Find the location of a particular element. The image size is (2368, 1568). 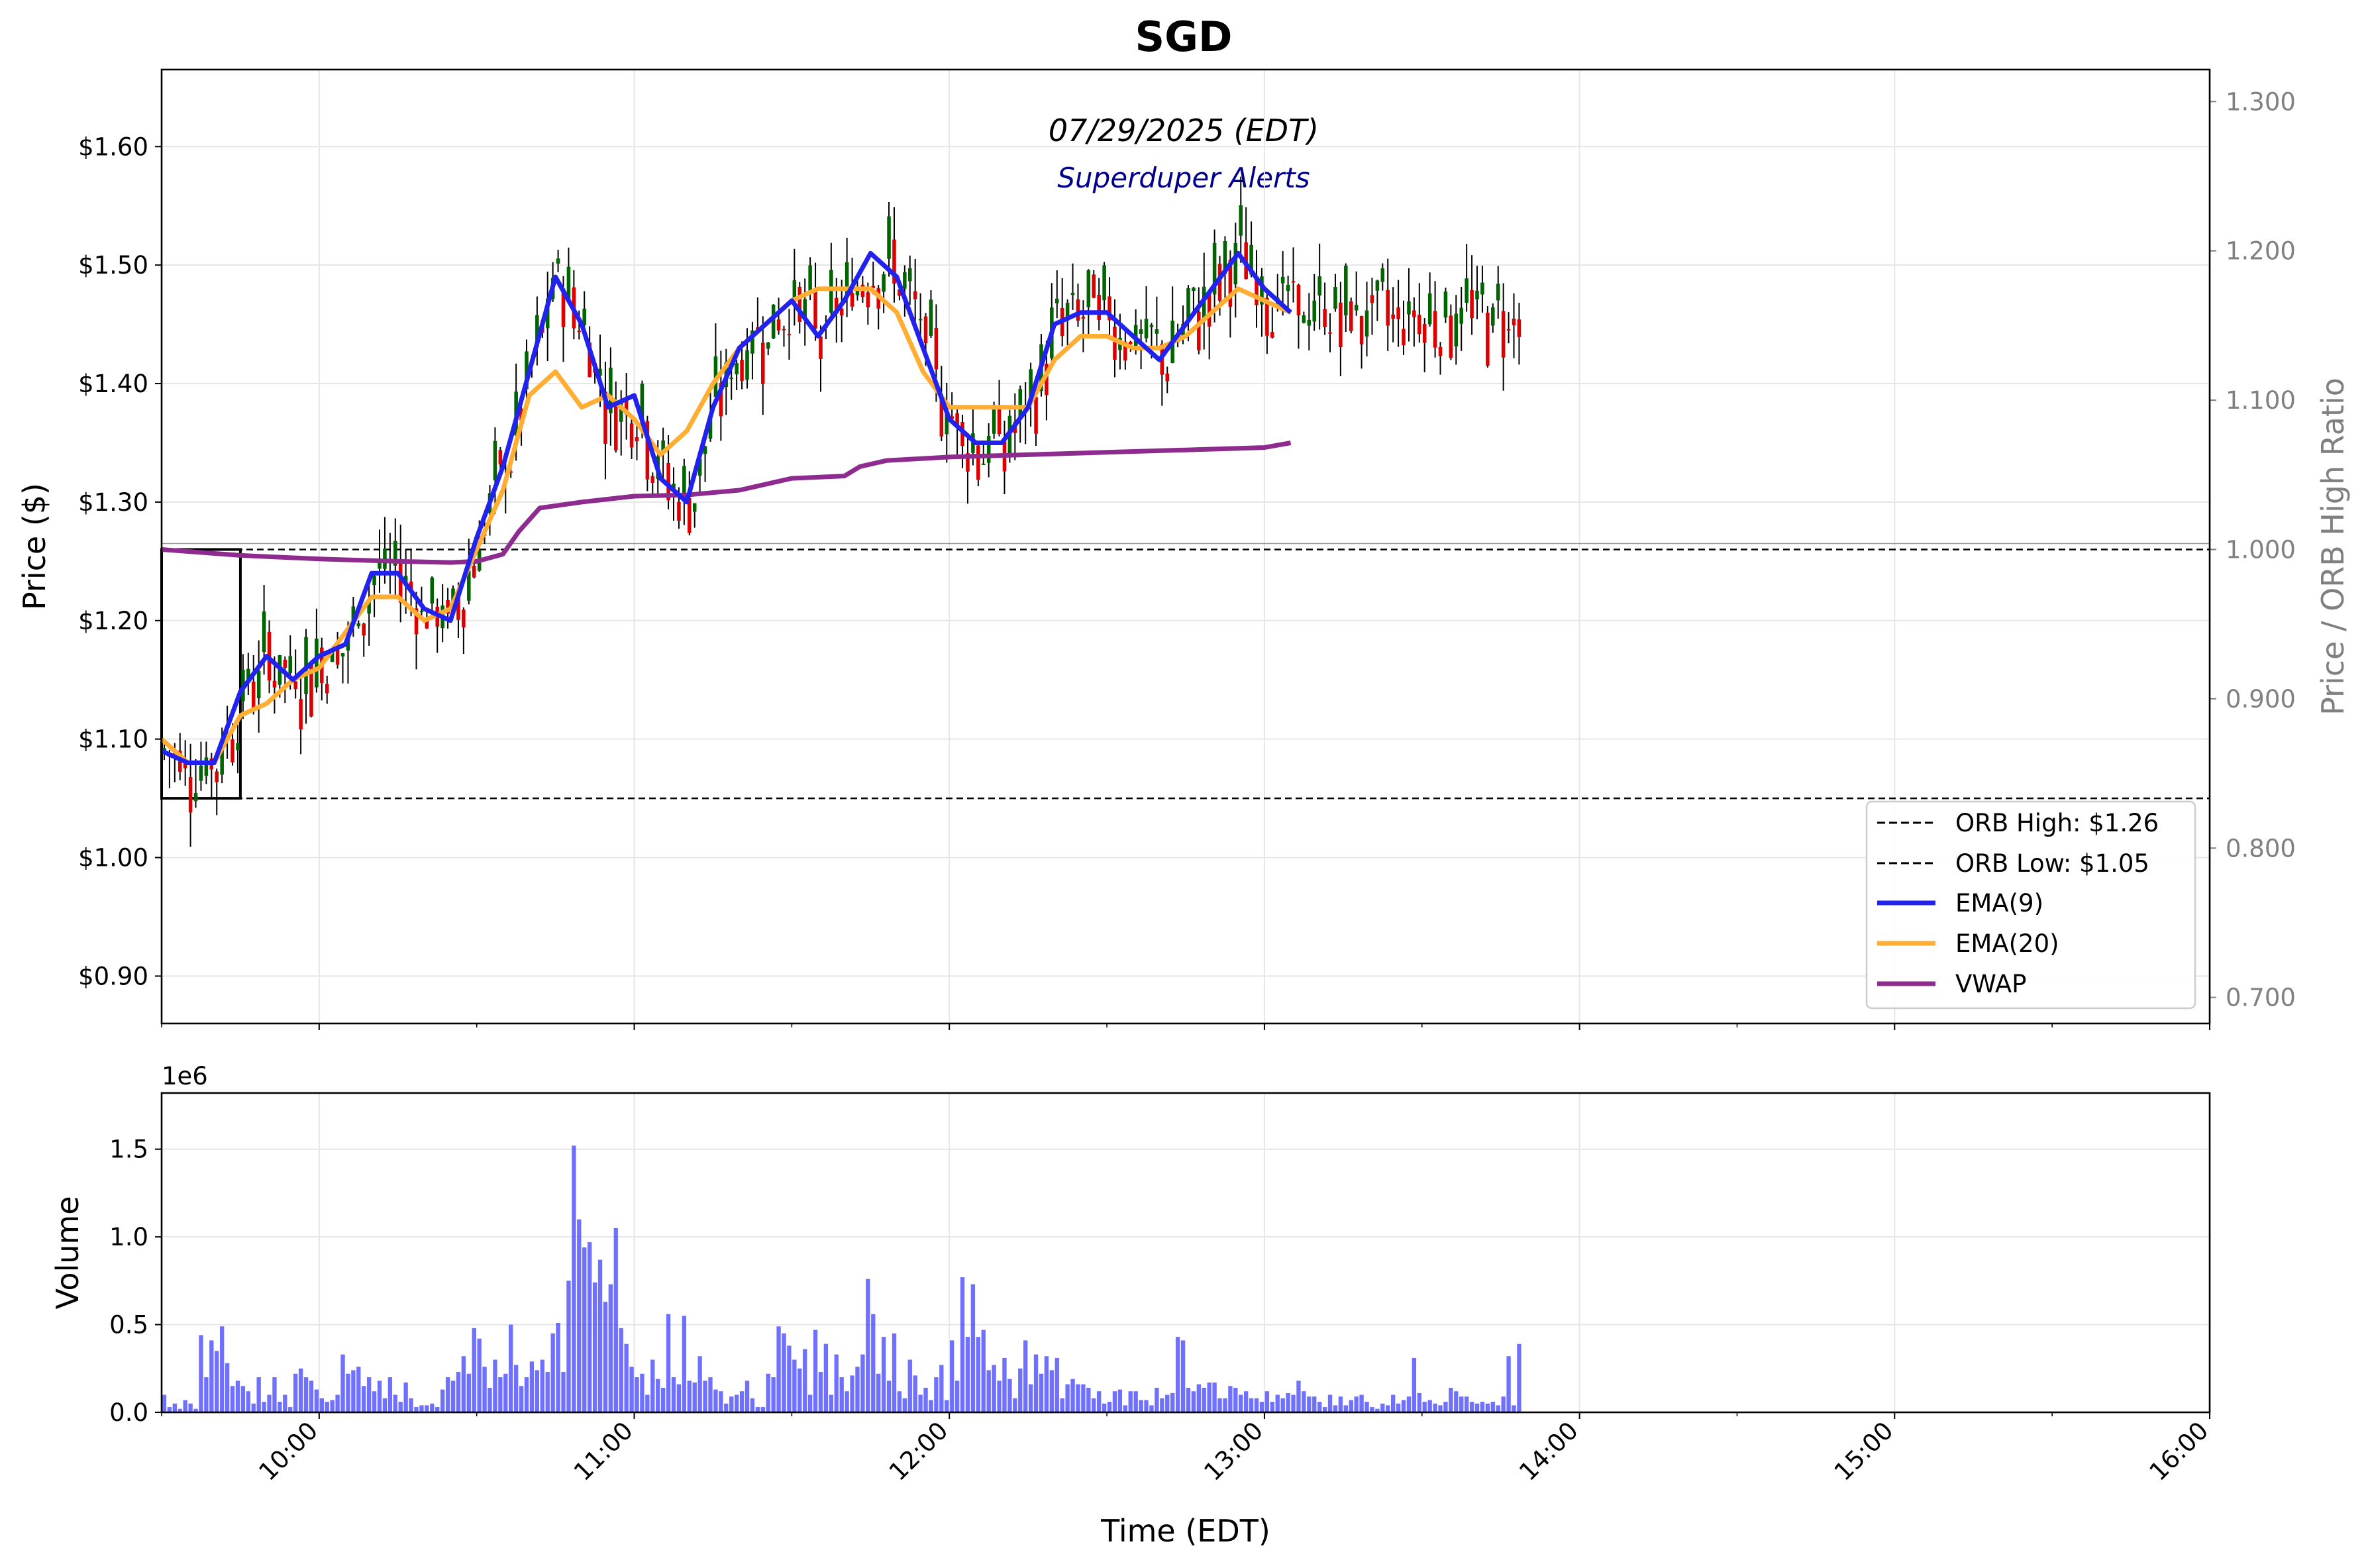

volume-y-ticks: 0.0 0.5 1.0 1.5 is located at coordinates (136, 1281).